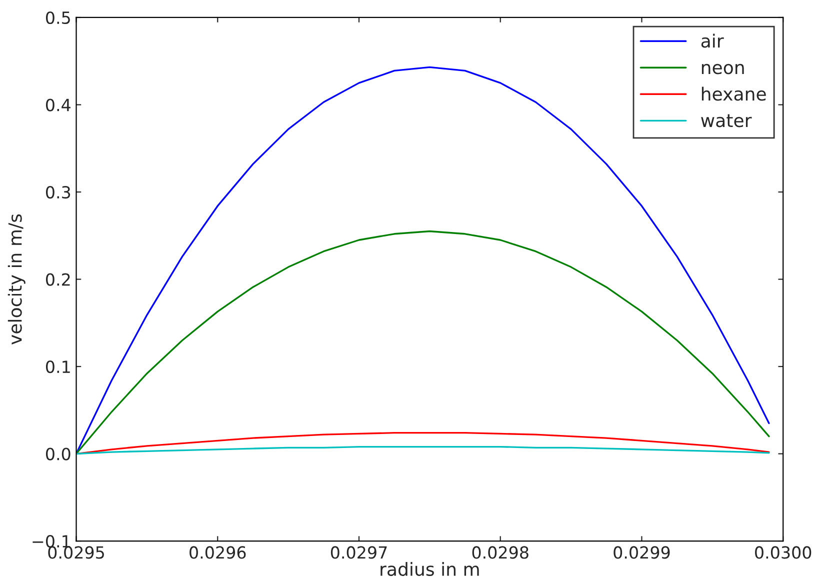 The height and width of the screenshot is (583, 820). I want to click on y-tick-label: 0.0, so click(58, 454).